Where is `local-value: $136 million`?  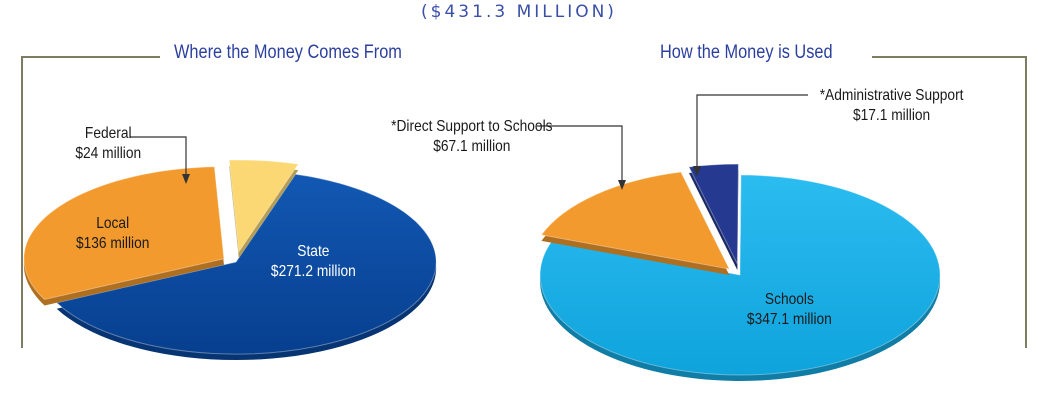
local-value: $136 million is located at coordinates (112, 243).